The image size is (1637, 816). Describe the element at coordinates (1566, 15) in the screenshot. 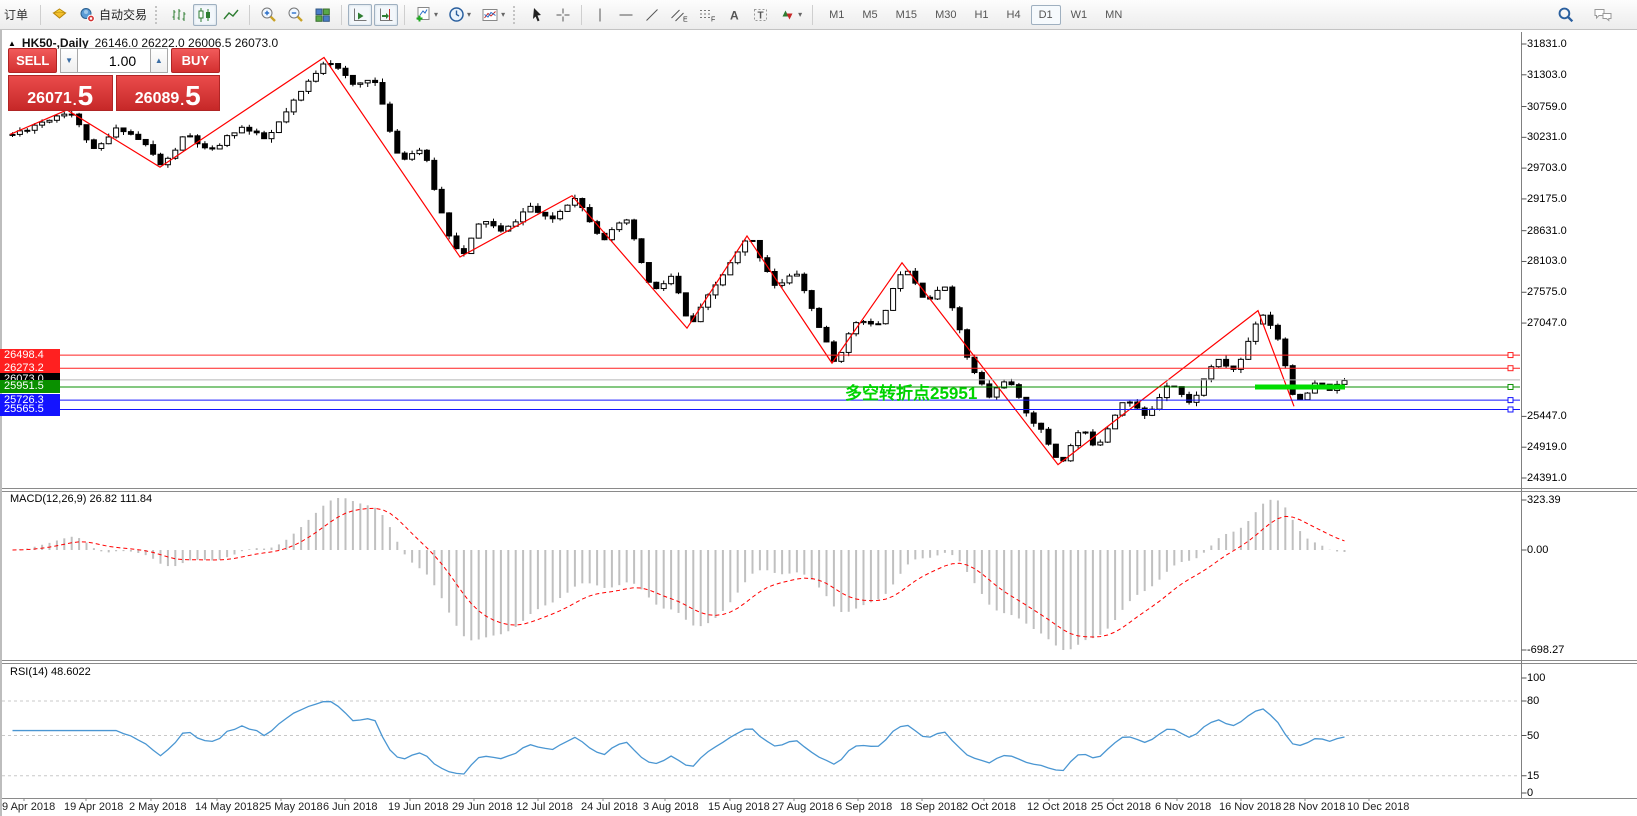

I see `search-button` at that location.